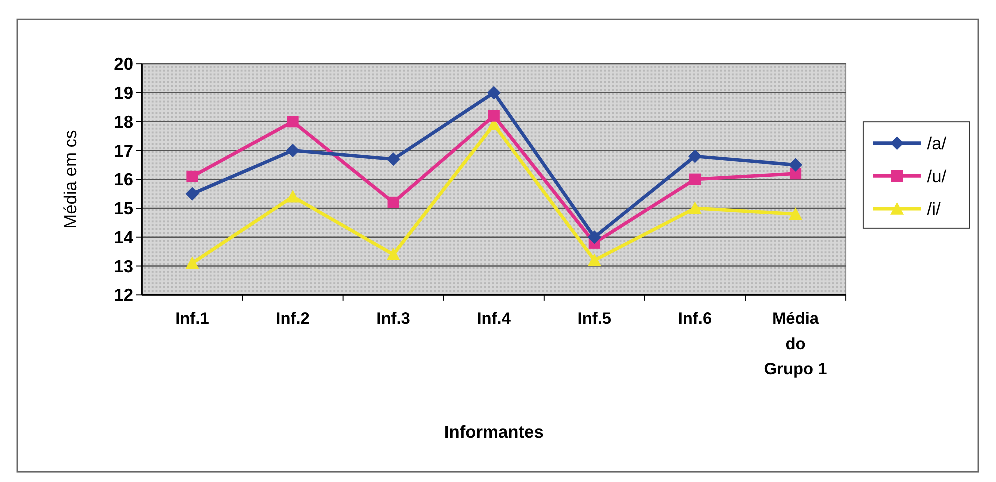 Image resolution: width=996 pixels, height=482 pixels. I want to click on y-tick-label: 20, so click(124, 64).